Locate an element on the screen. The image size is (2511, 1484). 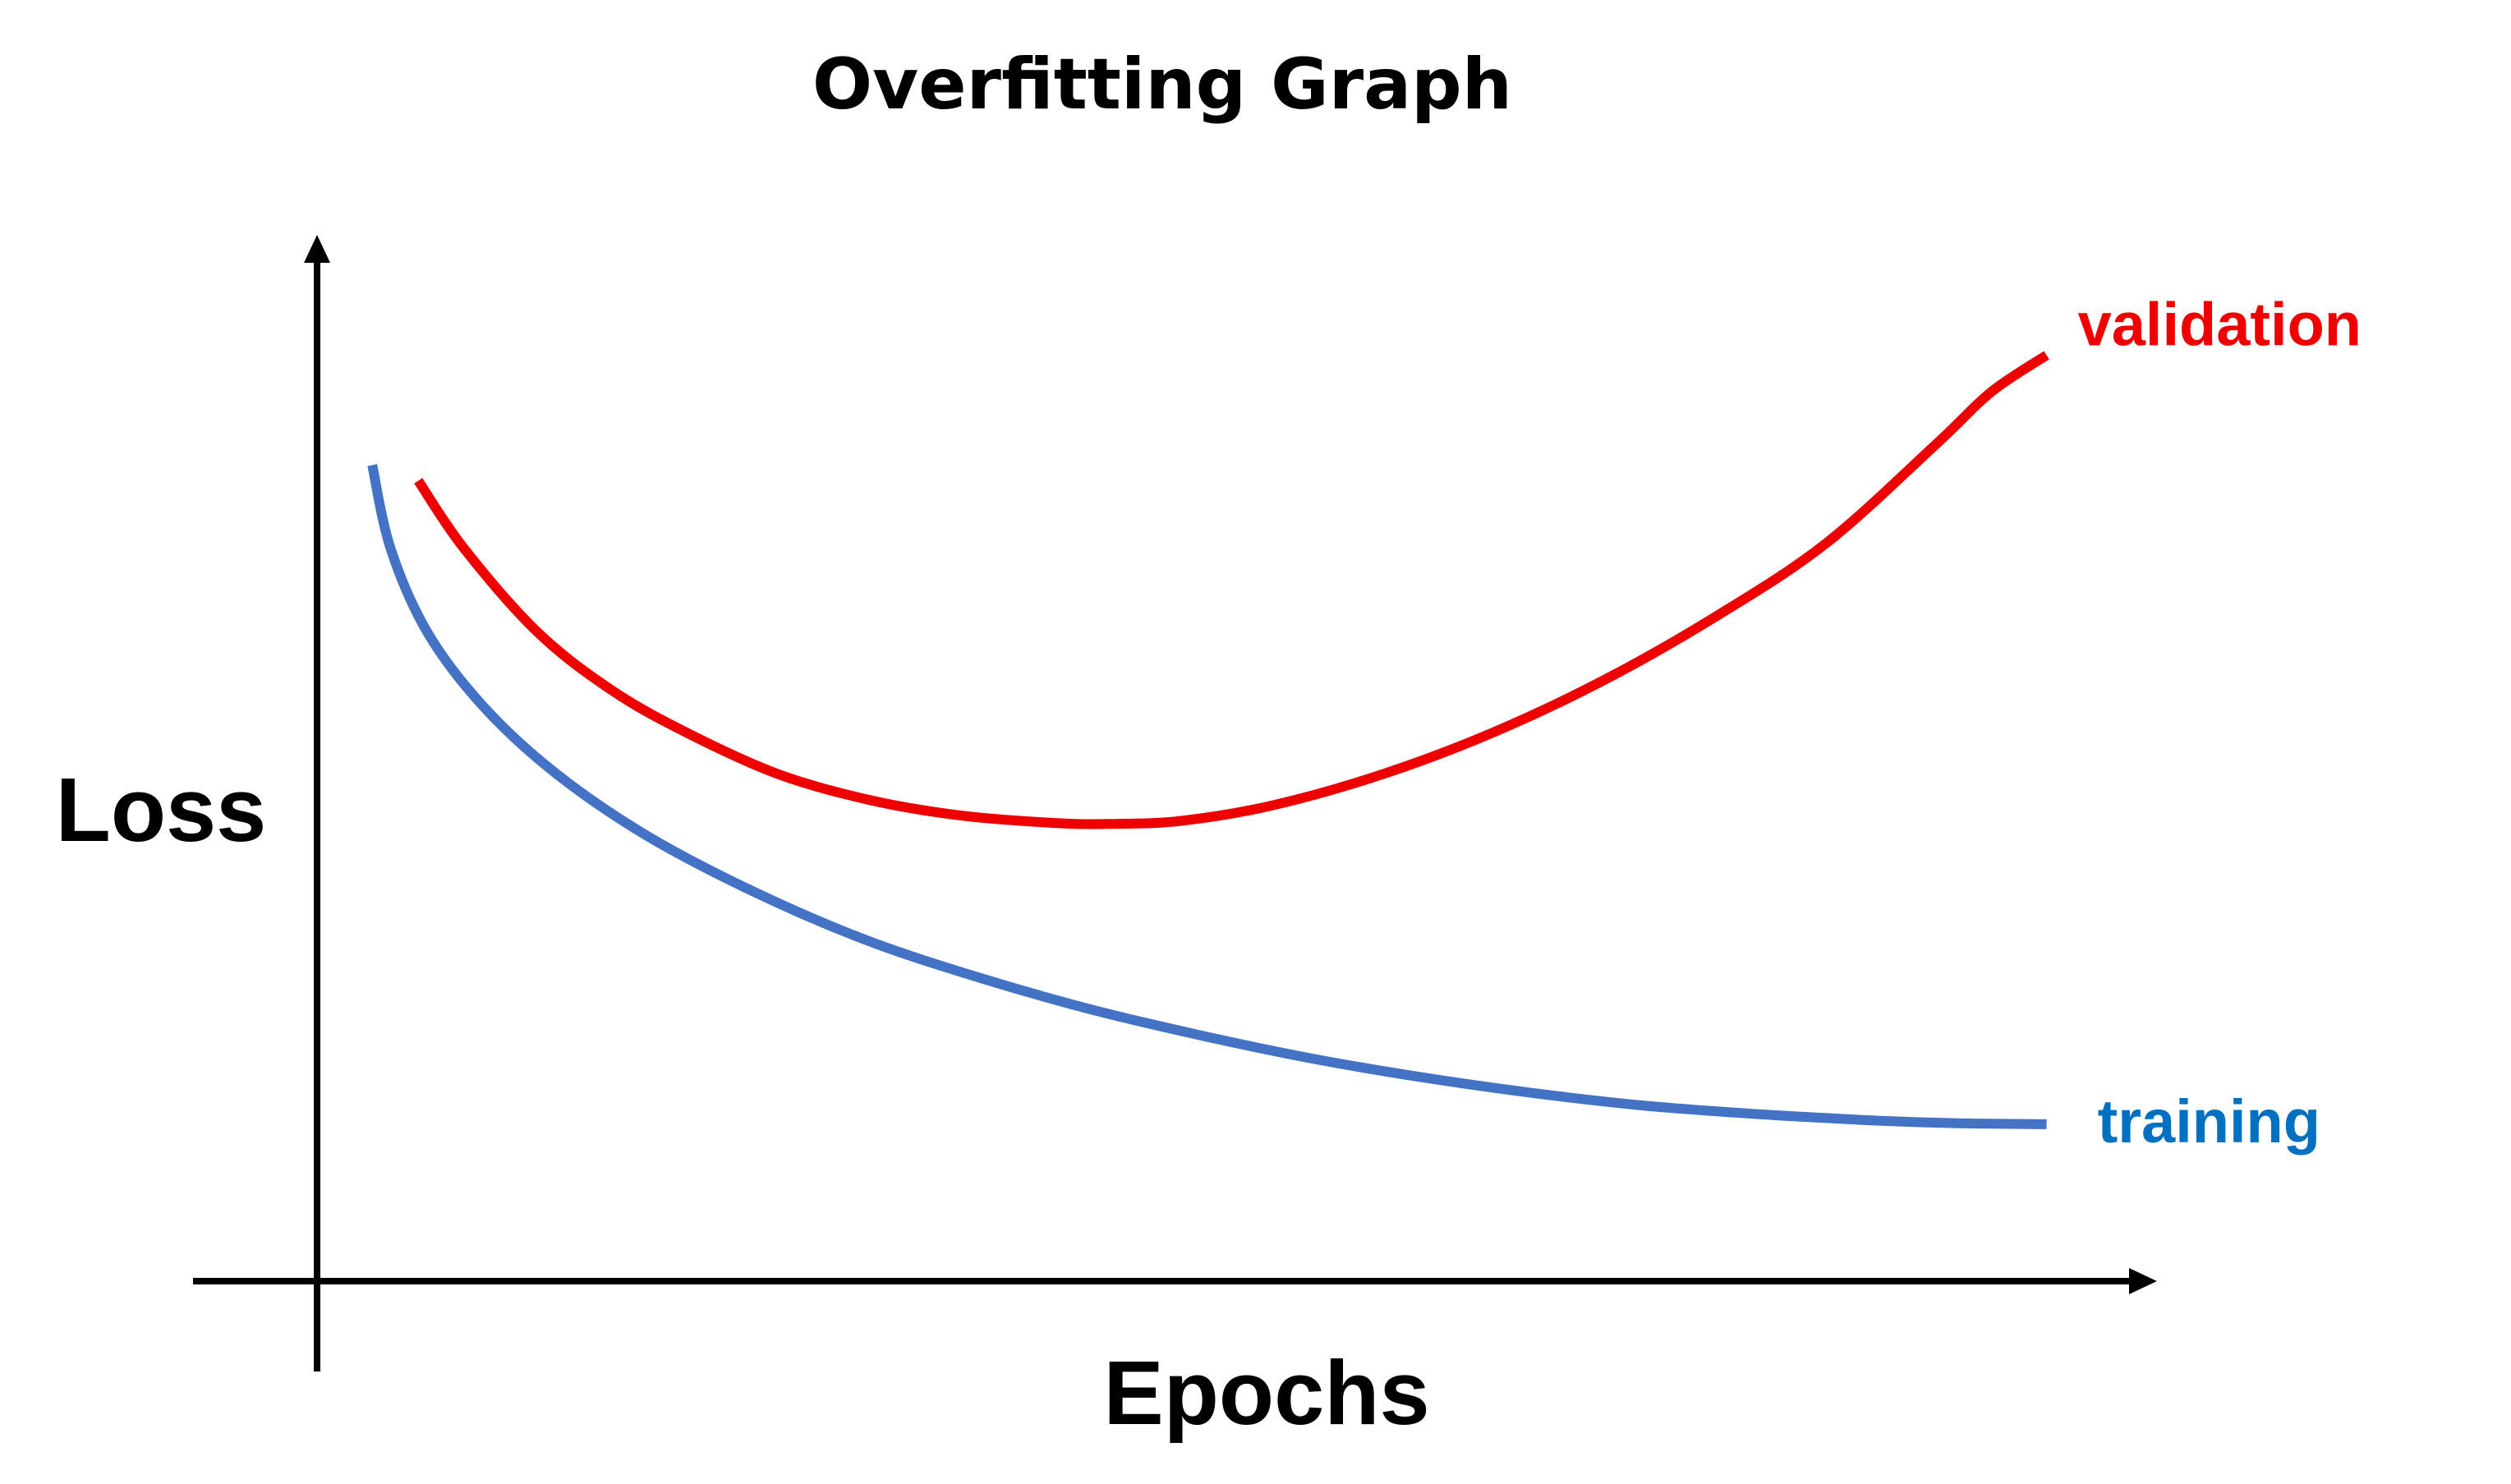
y-axis-label: Loss is located at coordinates (161, 811).